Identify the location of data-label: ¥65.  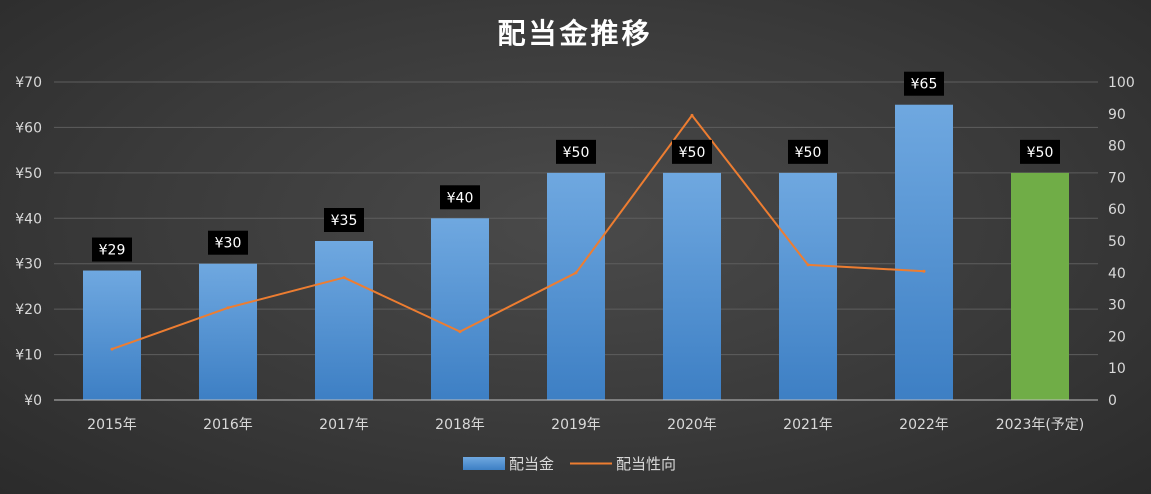
(924, 85).